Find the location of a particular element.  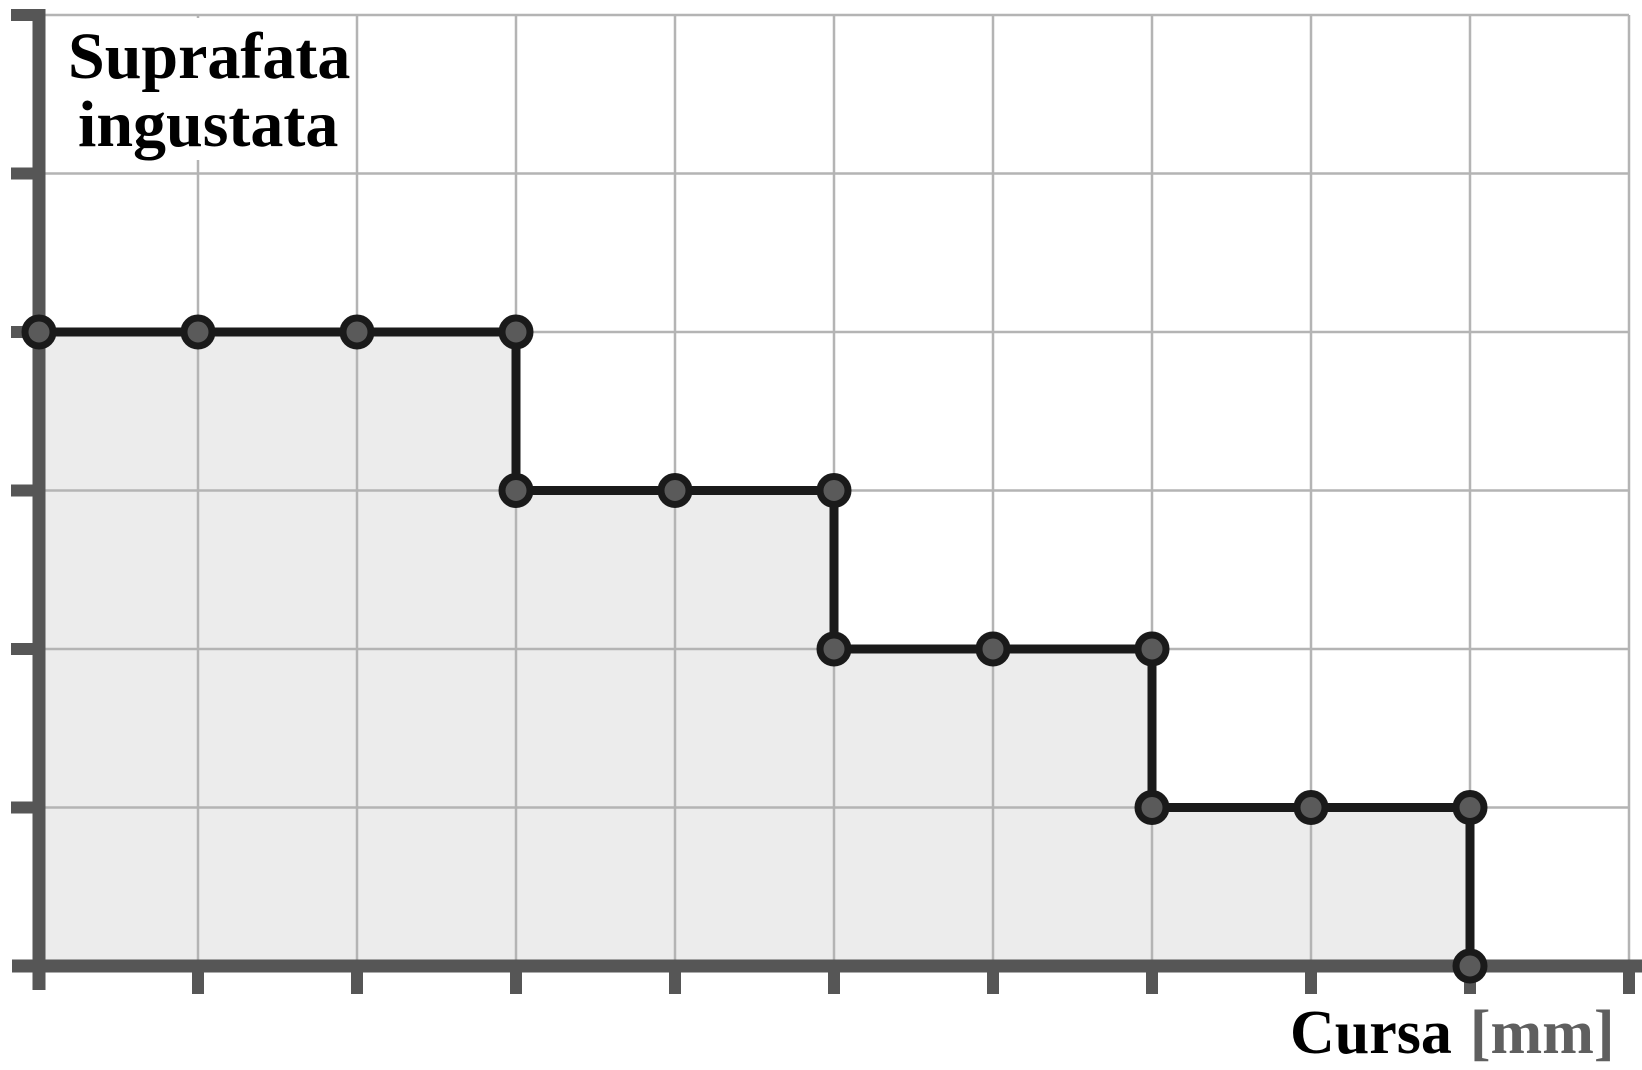

title-background is located at coordinates (200, 89).